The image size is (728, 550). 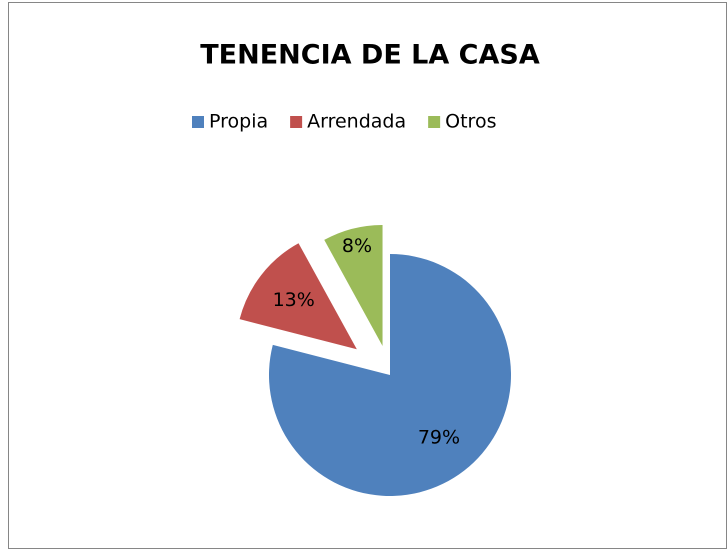 I want to click on data-label: 79%, so click(x=439, y=438).